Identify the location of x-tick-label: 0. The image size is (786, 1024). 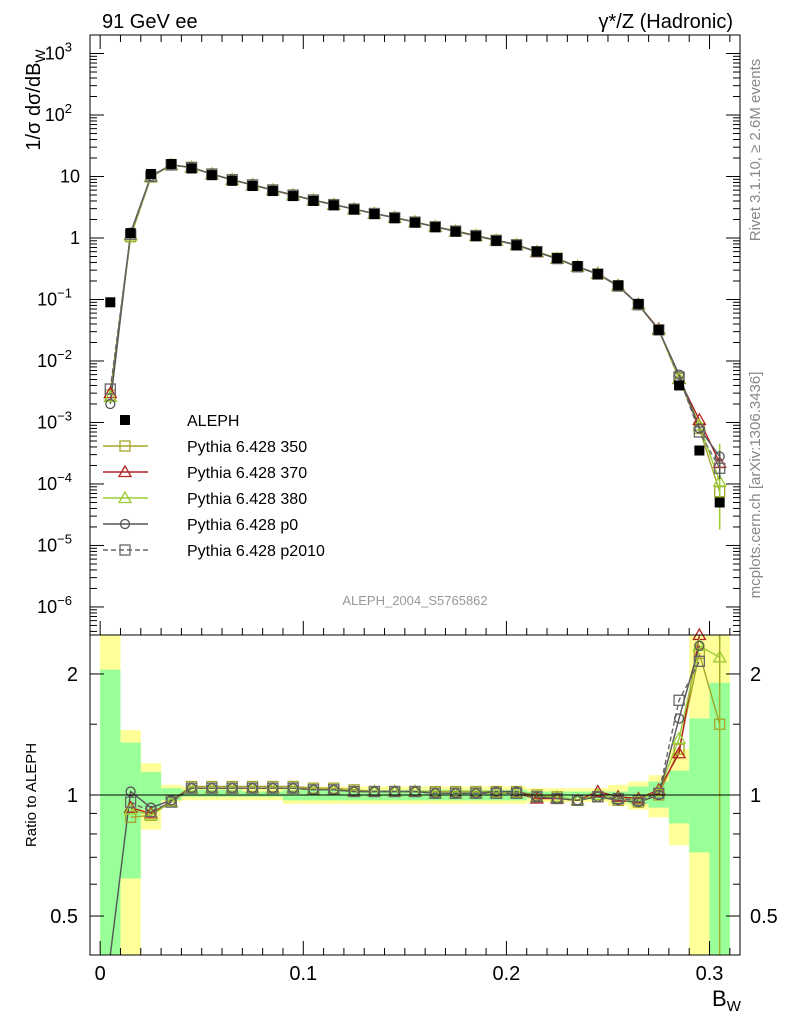
(100, 974).